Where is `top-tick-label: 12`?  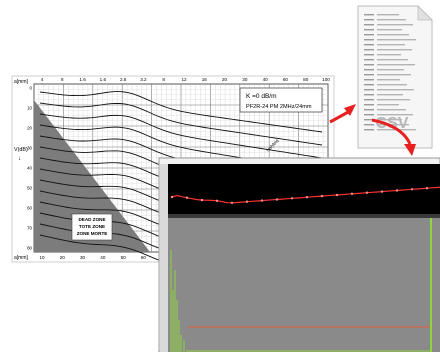 top-tick-label: 12 is located at coordinates (184, 79).